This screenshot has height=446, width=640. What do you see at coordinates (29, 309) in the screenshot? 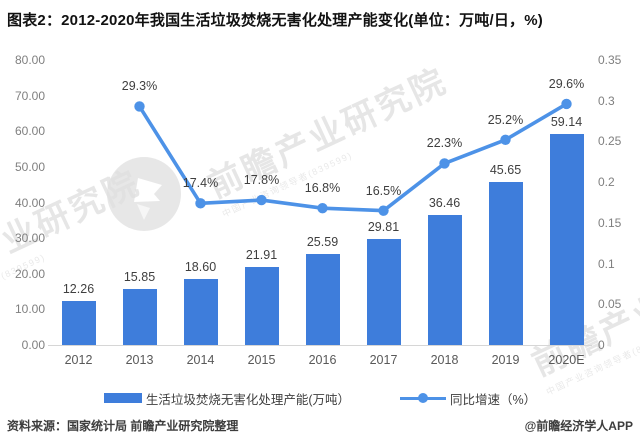
I see `y-axis-left-tick: 10.00` at bounding box center [29, 309].